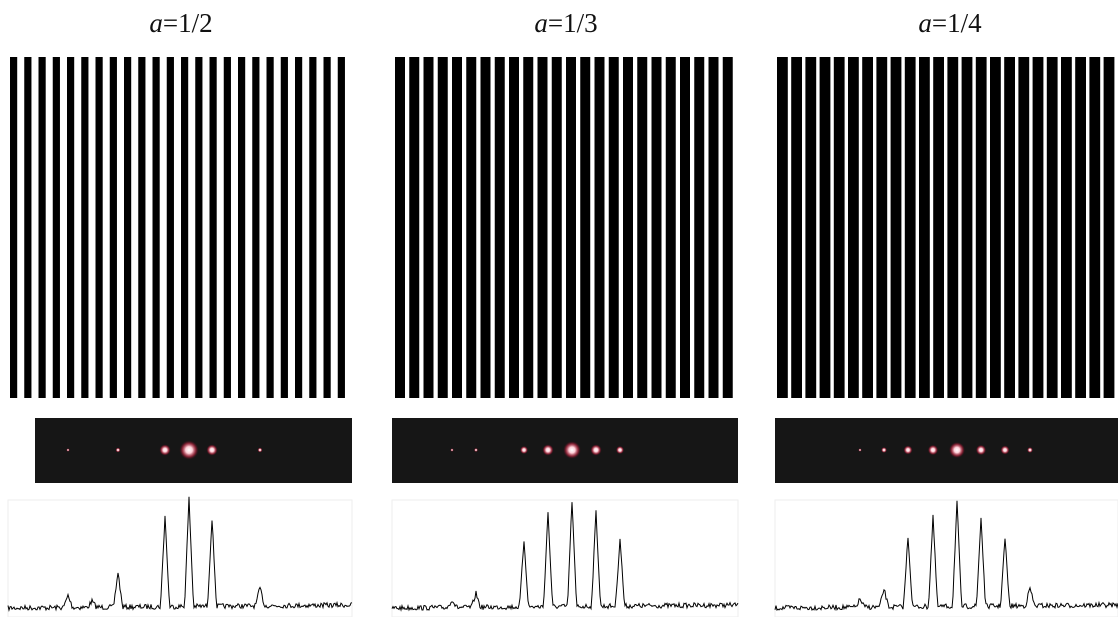 This screenshot has width=1118, height=617. Describe the element at coordinates (188, 23) in the screenshot. I see `title-rest: =1/2` at that location.